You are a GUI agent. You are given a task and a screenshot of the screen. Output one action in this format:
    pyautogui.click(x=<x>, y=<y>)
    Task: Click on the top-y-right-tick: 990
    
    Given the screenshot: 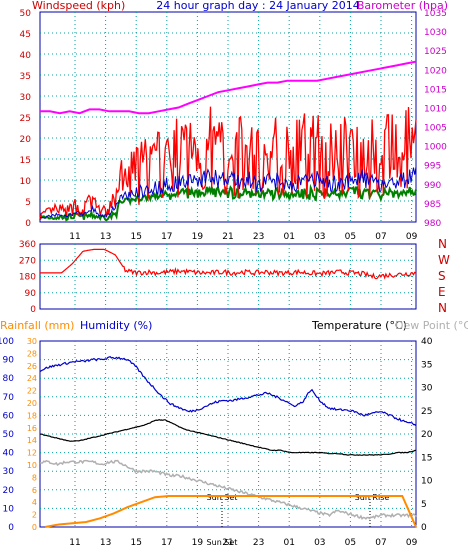 What is the action you would take?
    pyautogui.click(x=432, y=186)
    